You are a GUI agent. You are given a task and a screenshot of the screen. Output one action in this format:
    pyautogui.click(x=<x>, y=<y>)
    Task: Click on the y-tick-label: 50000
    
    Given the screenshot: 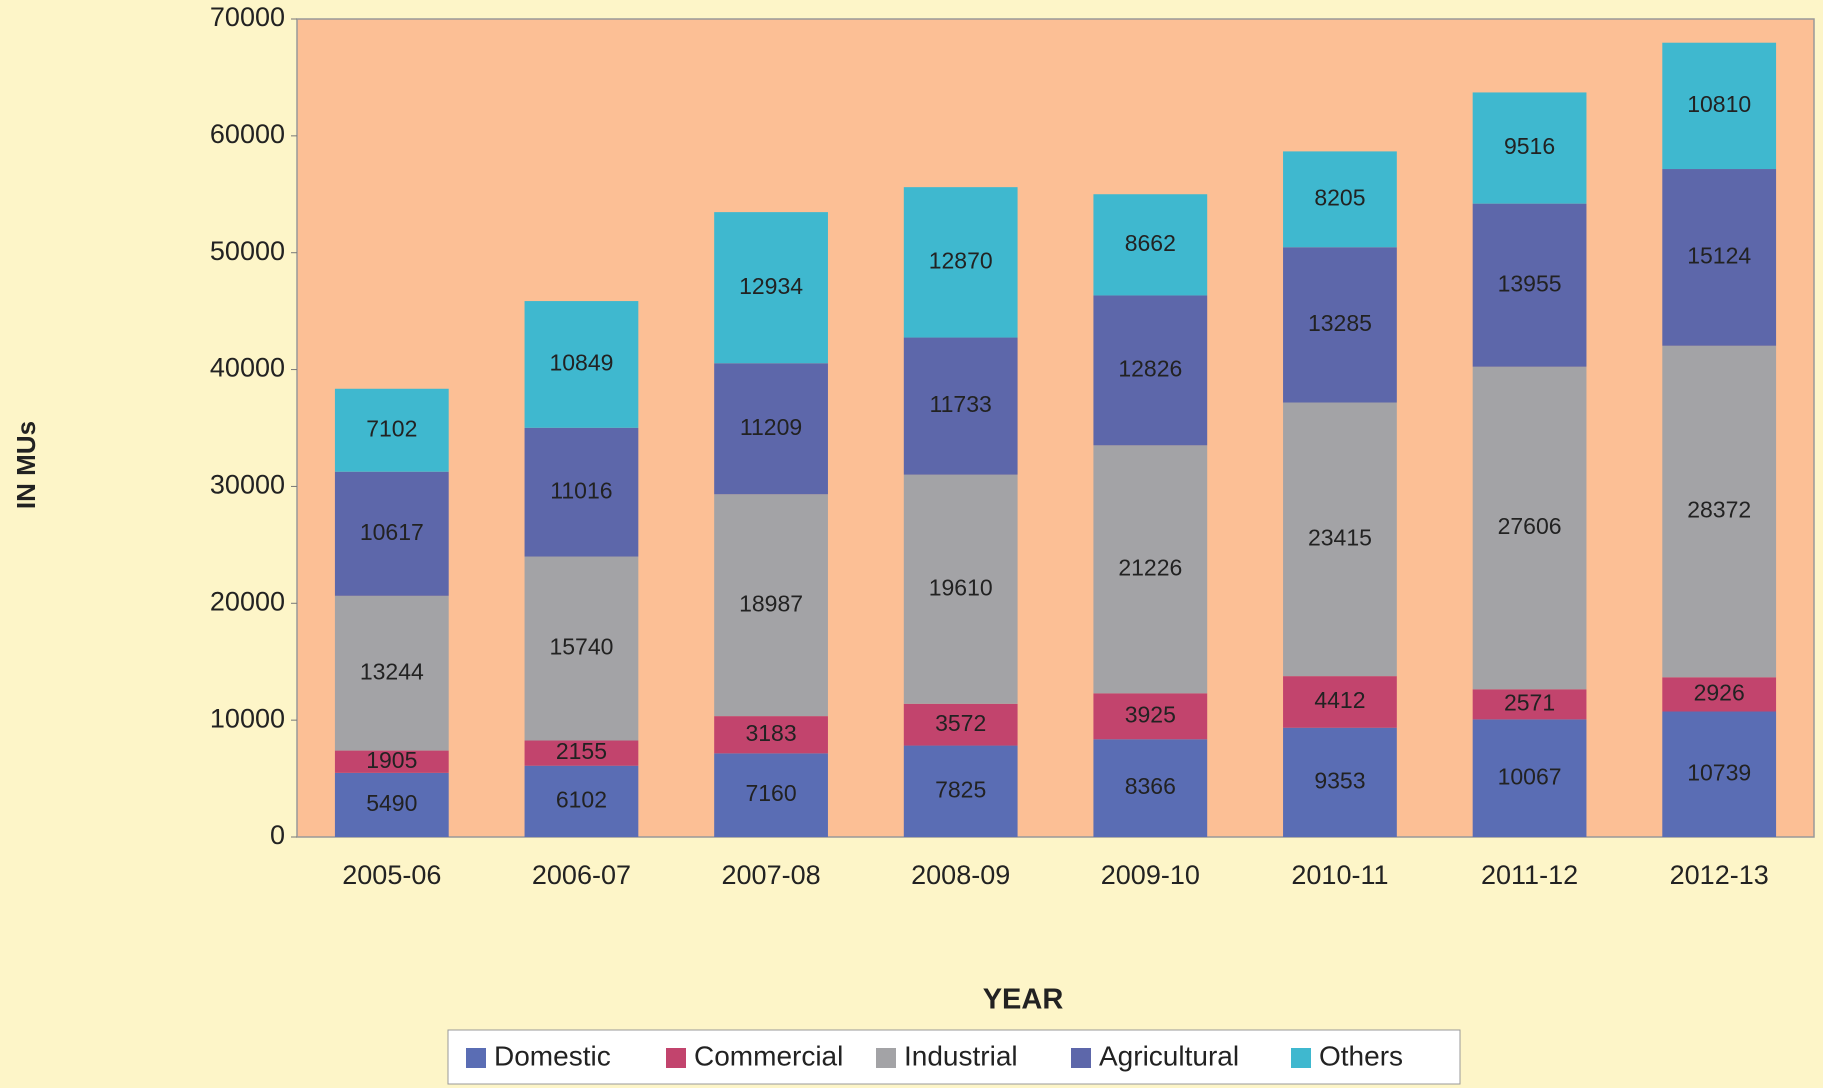 What is the action you would take?
    pyautogui.click(x=247, y=251)
    